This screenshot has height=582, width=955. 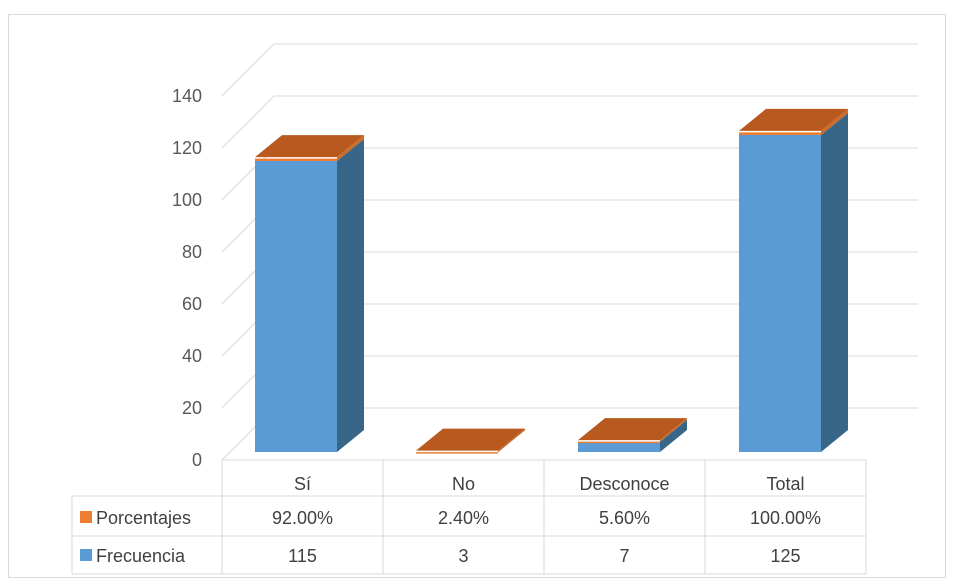 I want to click on y-tick-label: 60, so click(x=192, y=304).